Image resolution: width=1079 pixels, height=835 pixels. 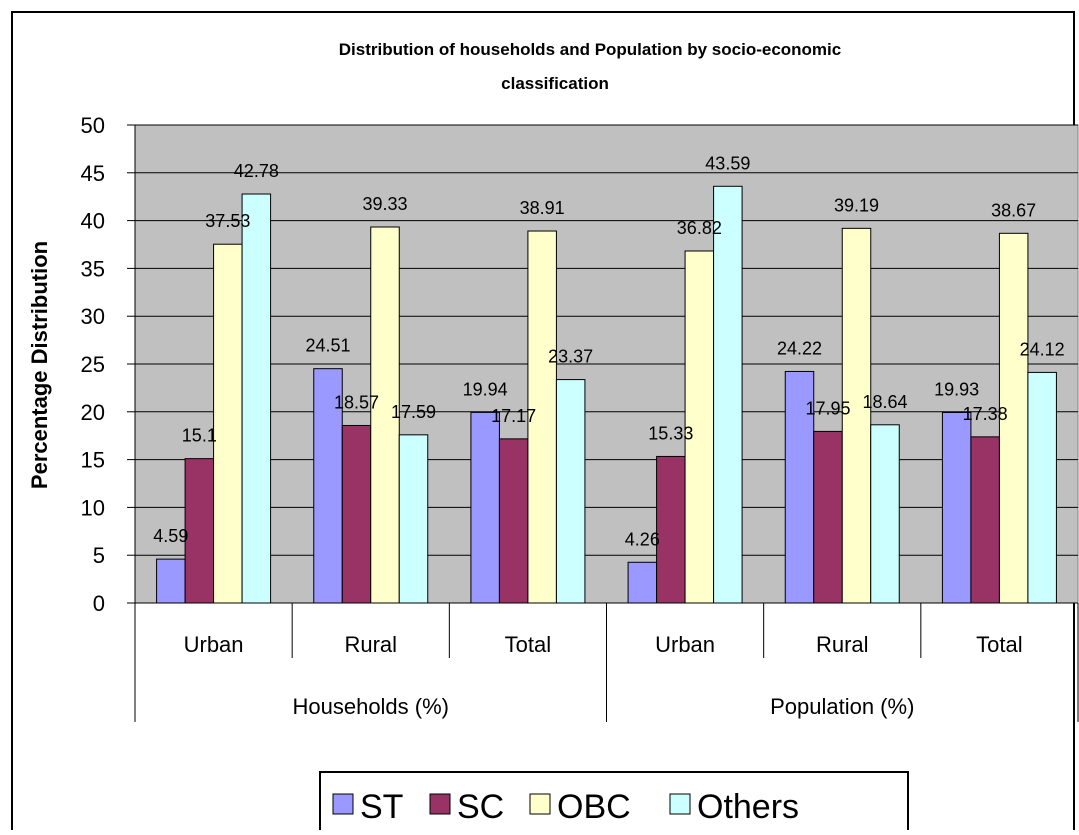 What do you see at coordinates (594, 807) in the screenshot?
I see `legend-label: OBC` at bounding box center [594, 807].